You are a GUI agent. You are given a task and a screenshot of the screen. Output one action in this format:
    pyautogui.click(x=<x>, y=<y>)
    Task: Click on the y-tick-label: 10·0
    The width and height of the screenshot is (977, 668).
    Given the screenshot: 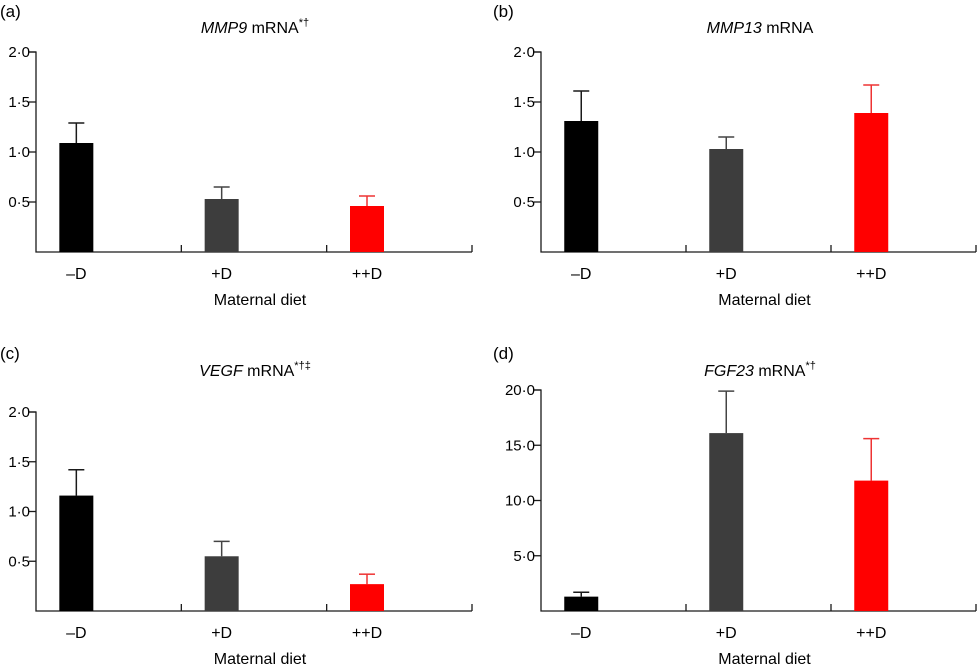 What is the action you would take?
    pyautogui.click(x=520, y=501)
    